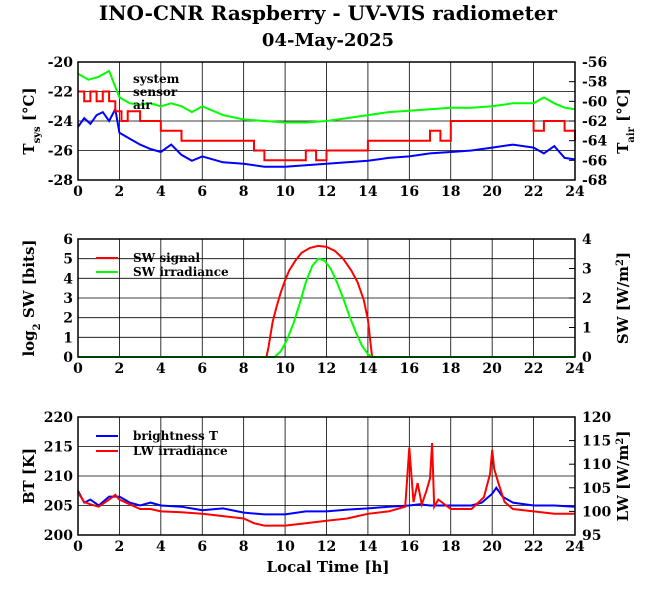 This screenshot has width=660, height=595. What do you see at coordinates (587, 358) in the screenshot?
I see `y-tick-label-right: 0` at bounding box center [587, 358].